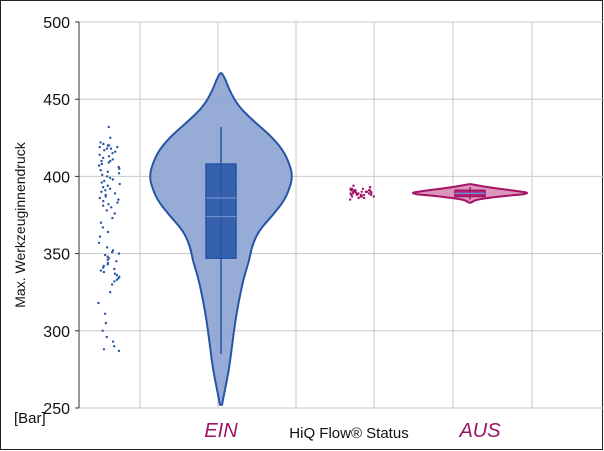 The image size is (604, 451). I want to click on y-tick-label: 350, so click(56, 255).